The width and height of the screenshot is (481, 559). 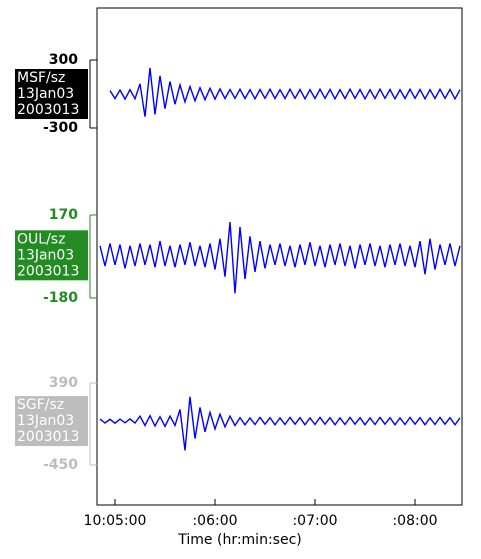 What do you see at coordinates (314, 521) in the screenshot?
I see `x-tick-label: :07:00` at bounding box center [314, 521].